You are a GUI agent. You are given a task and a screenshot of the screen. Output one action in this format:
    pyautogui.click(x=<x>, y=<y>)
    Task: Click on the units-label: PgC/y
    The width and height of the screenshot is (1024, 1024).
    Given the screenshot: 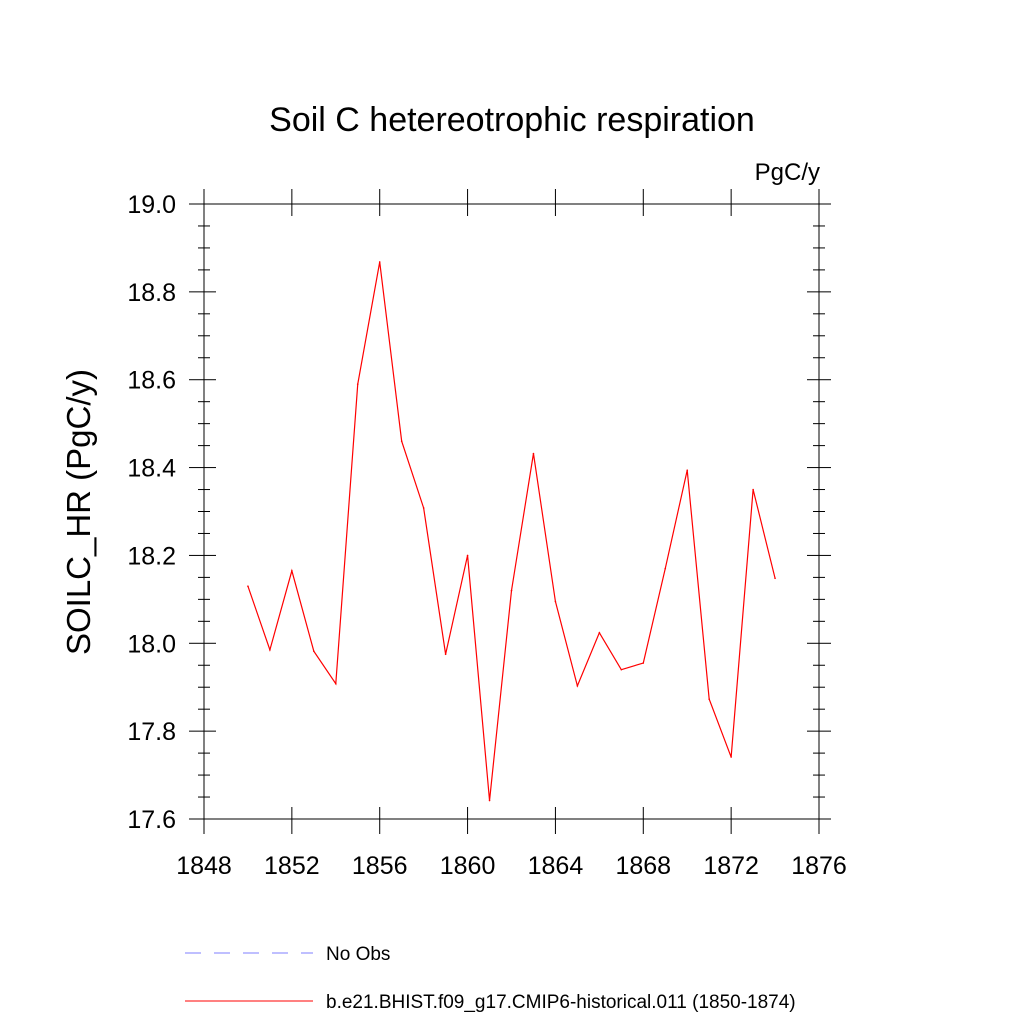 What is the action you would take?
    pyautogui.click(x=787, y=172)
    